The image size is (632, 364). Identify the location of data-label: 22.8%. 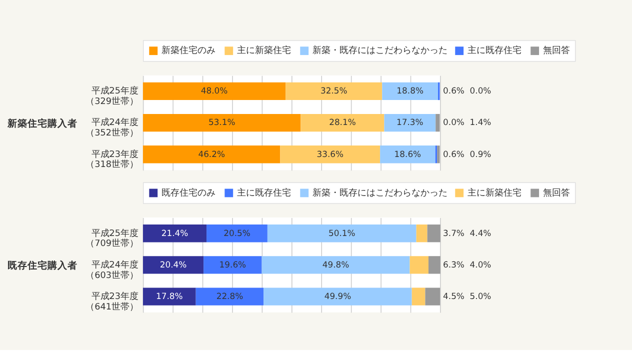
(230, 295).